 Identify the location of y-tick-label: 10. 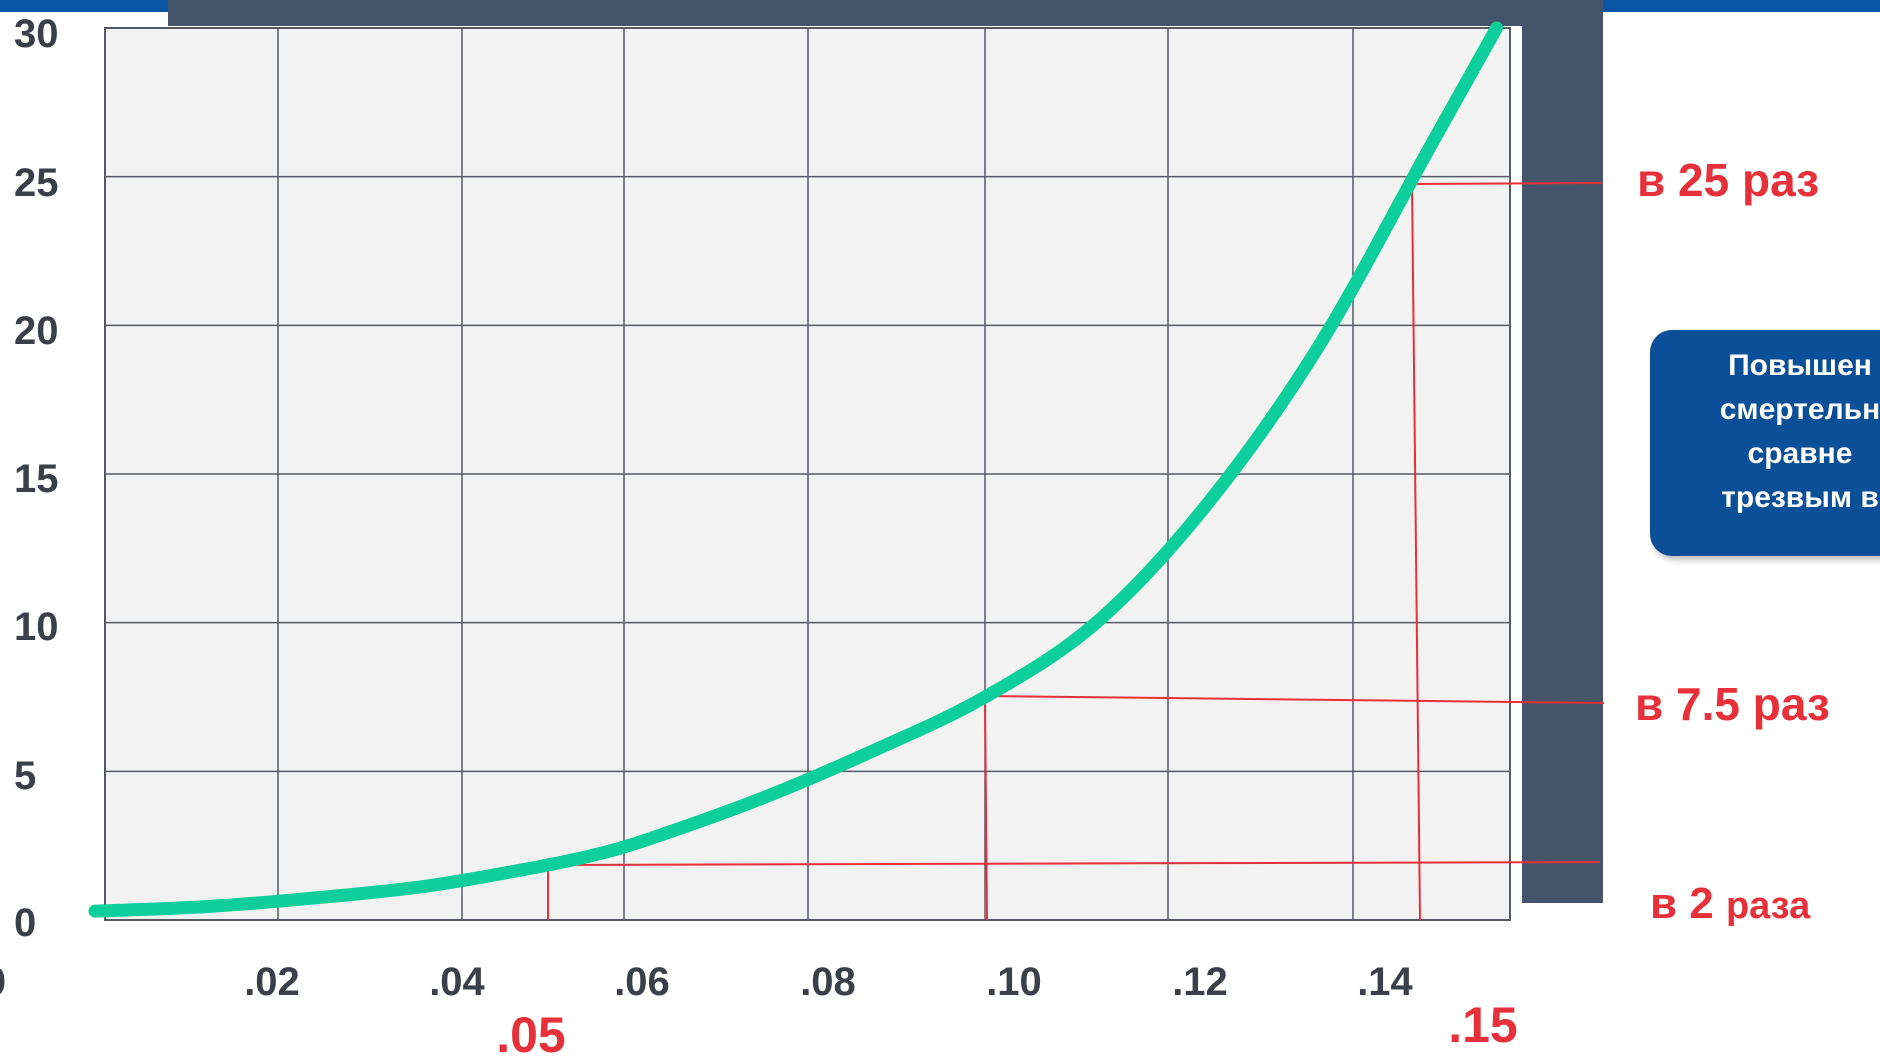
(36, 627).